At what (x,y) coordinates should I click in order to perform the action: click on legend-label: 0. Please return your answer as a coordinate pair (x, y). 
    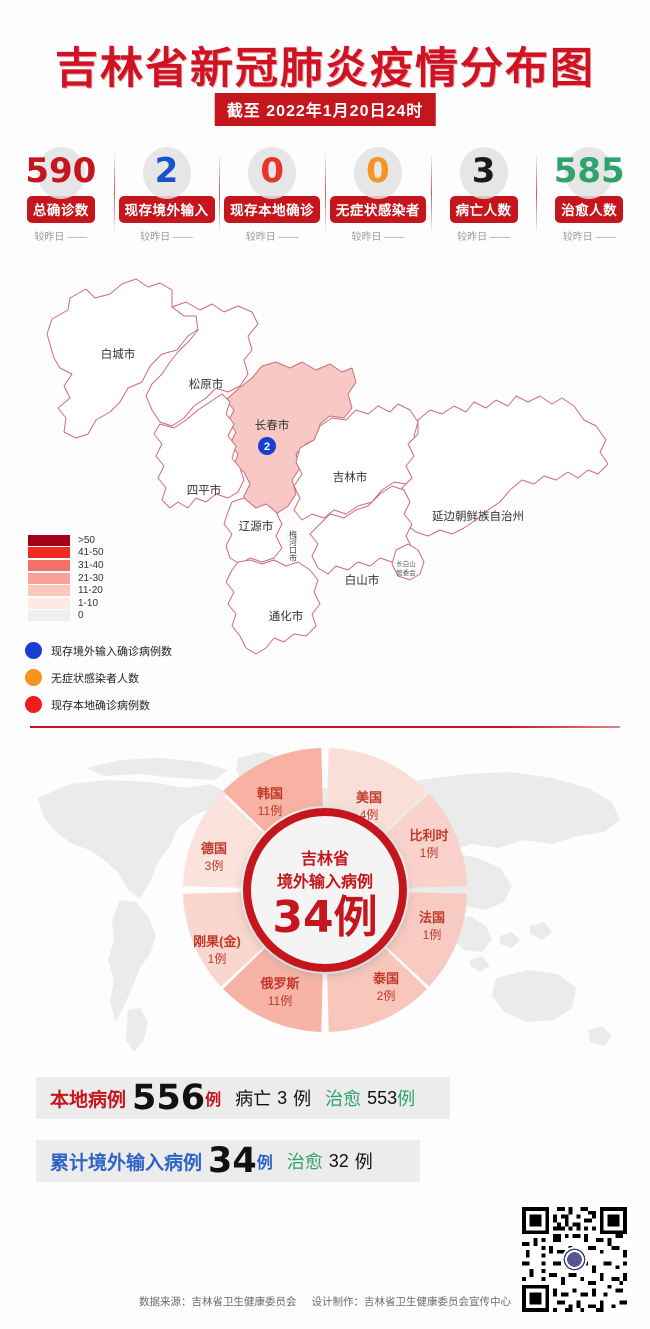
    Looking at the image, I should click on (81, 616).